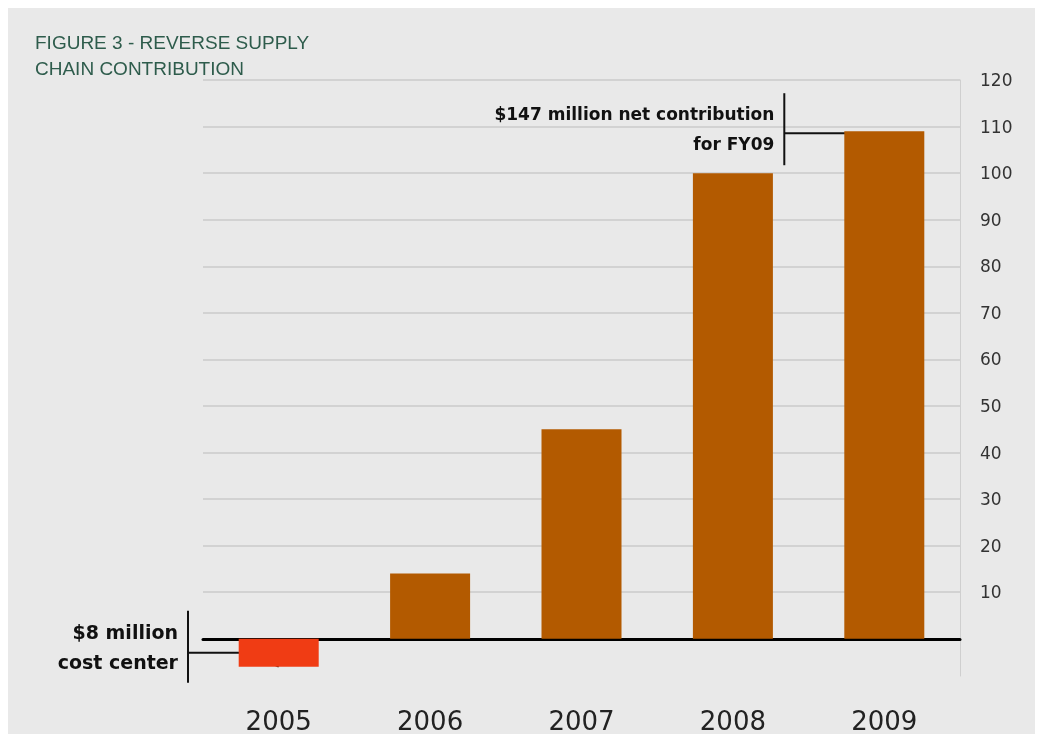  I want to click on y-tick-label: 110, so click(996, 126).